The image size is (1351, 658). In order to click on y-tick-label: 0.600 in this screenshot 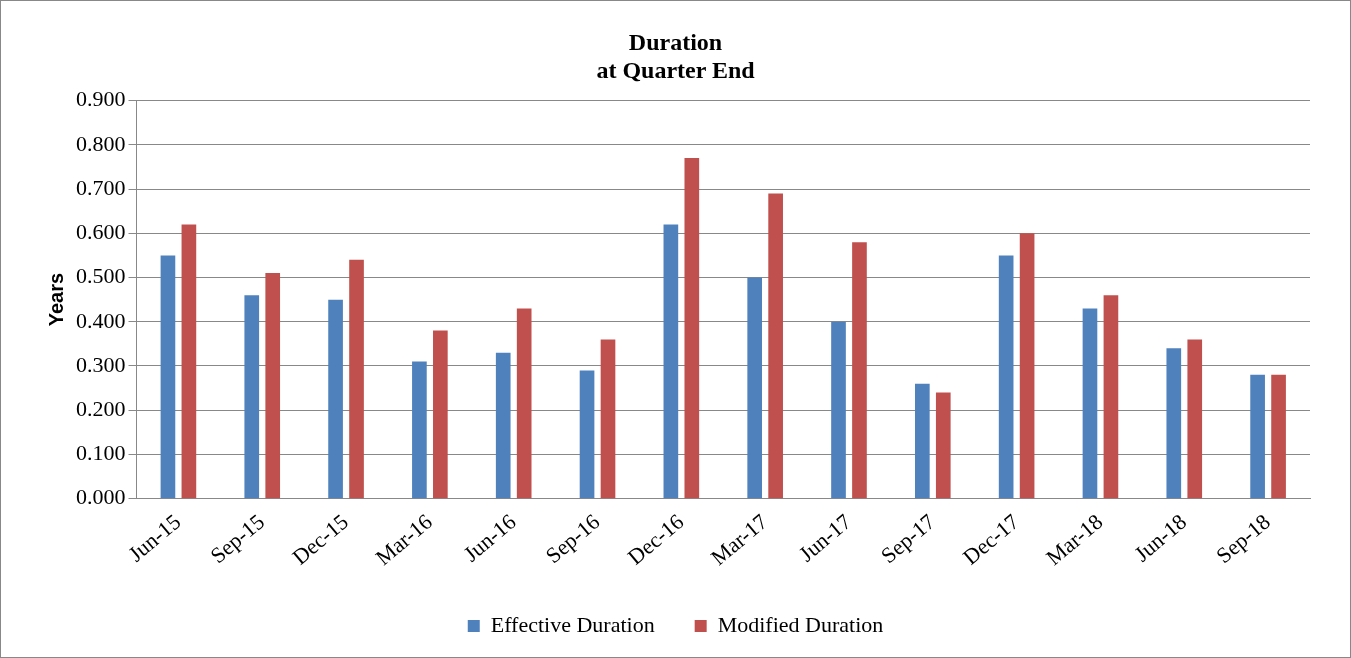, I will do `click(101, 232)`.